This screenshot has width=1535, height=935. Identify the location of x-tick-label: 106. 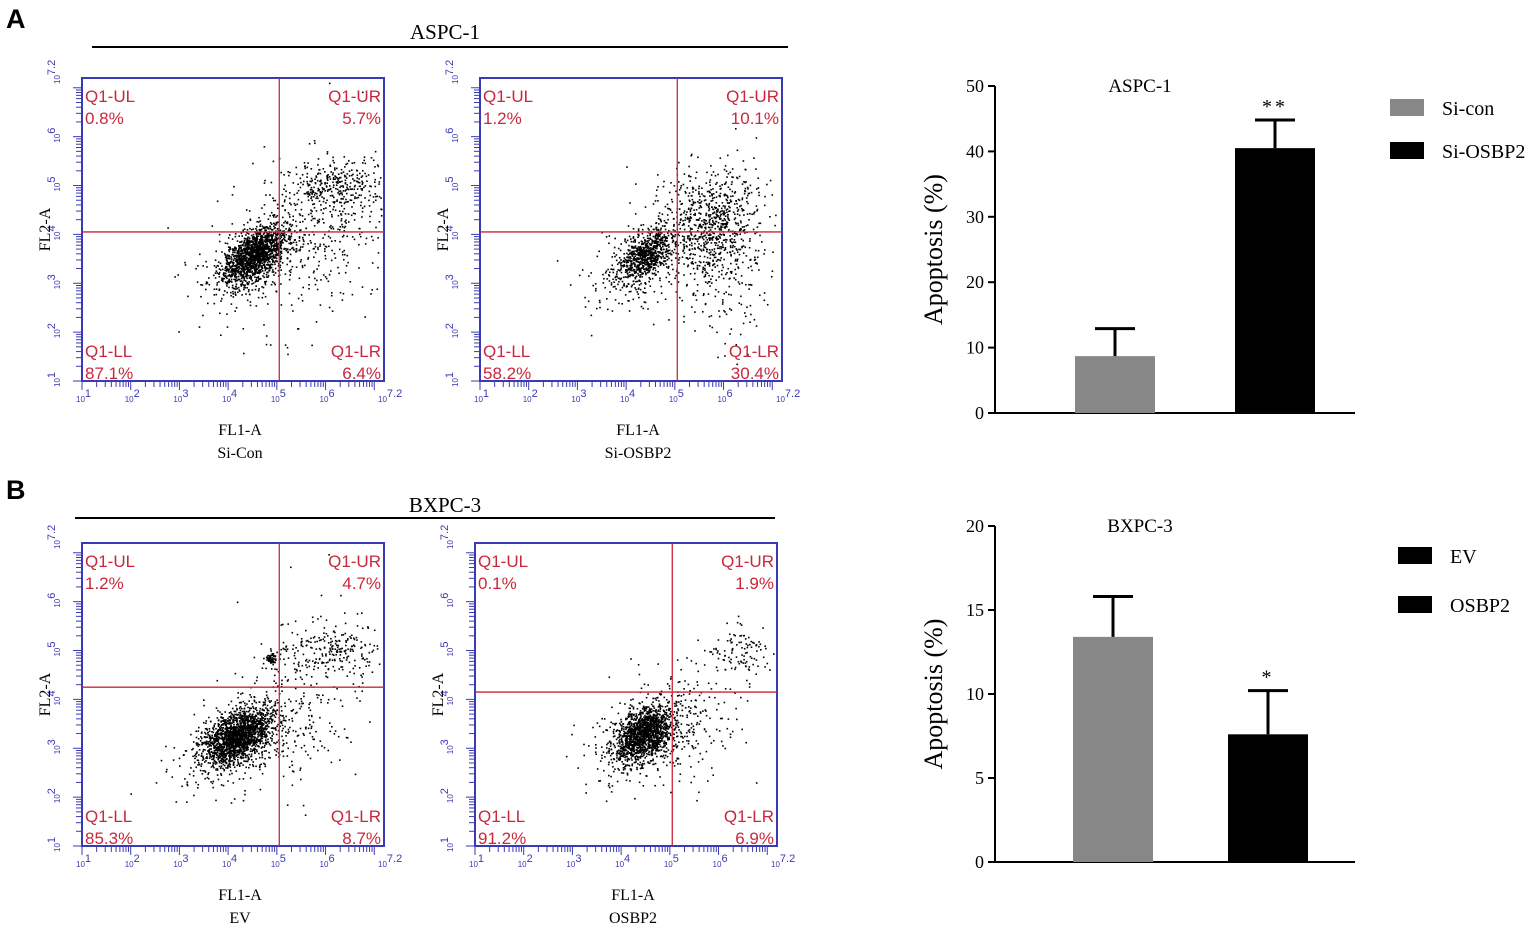
(725, 396).